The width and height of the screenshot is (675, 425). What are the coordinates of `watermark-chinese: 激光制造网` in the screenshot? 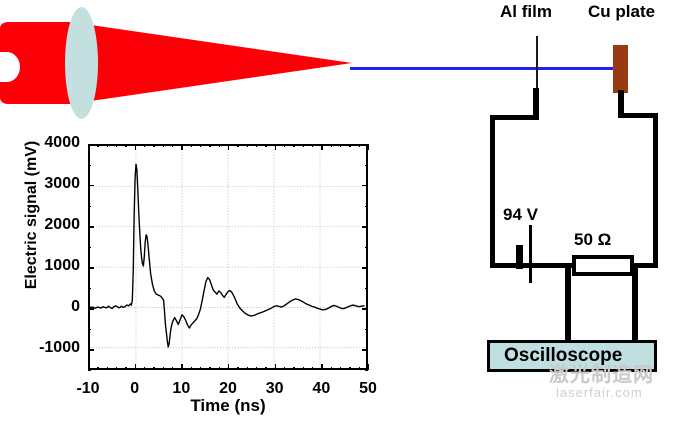 It's located at (601, 375).